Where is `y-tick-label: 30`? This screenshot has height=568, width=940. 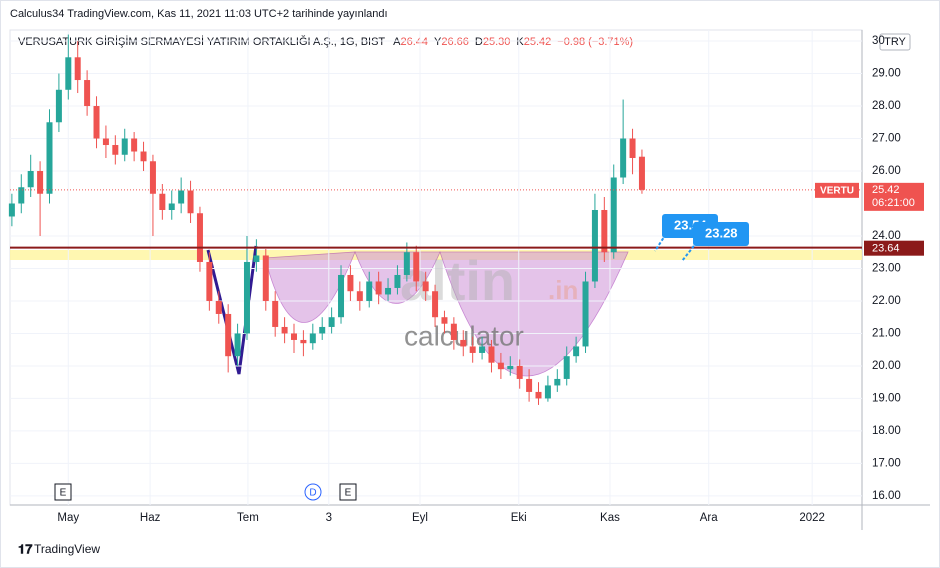
y-tick-label: 30 is located at coordinates (878, 41).